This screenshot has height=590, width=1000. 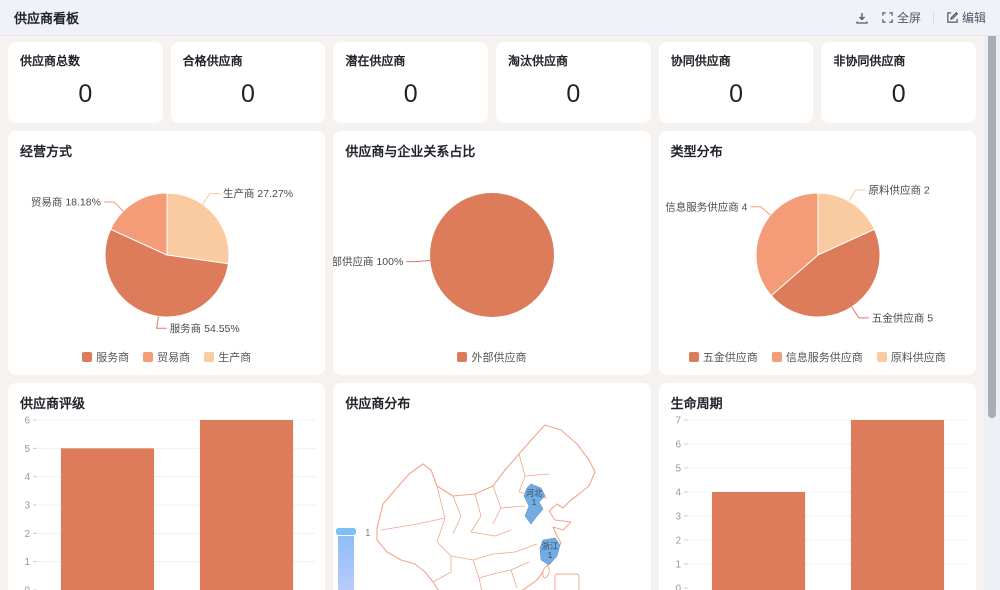 I want to click on pie-chart-business-mode: 生产商 27.27% 服务商 54.55% 贸易商 18.18%, so click(x=166, y=252).